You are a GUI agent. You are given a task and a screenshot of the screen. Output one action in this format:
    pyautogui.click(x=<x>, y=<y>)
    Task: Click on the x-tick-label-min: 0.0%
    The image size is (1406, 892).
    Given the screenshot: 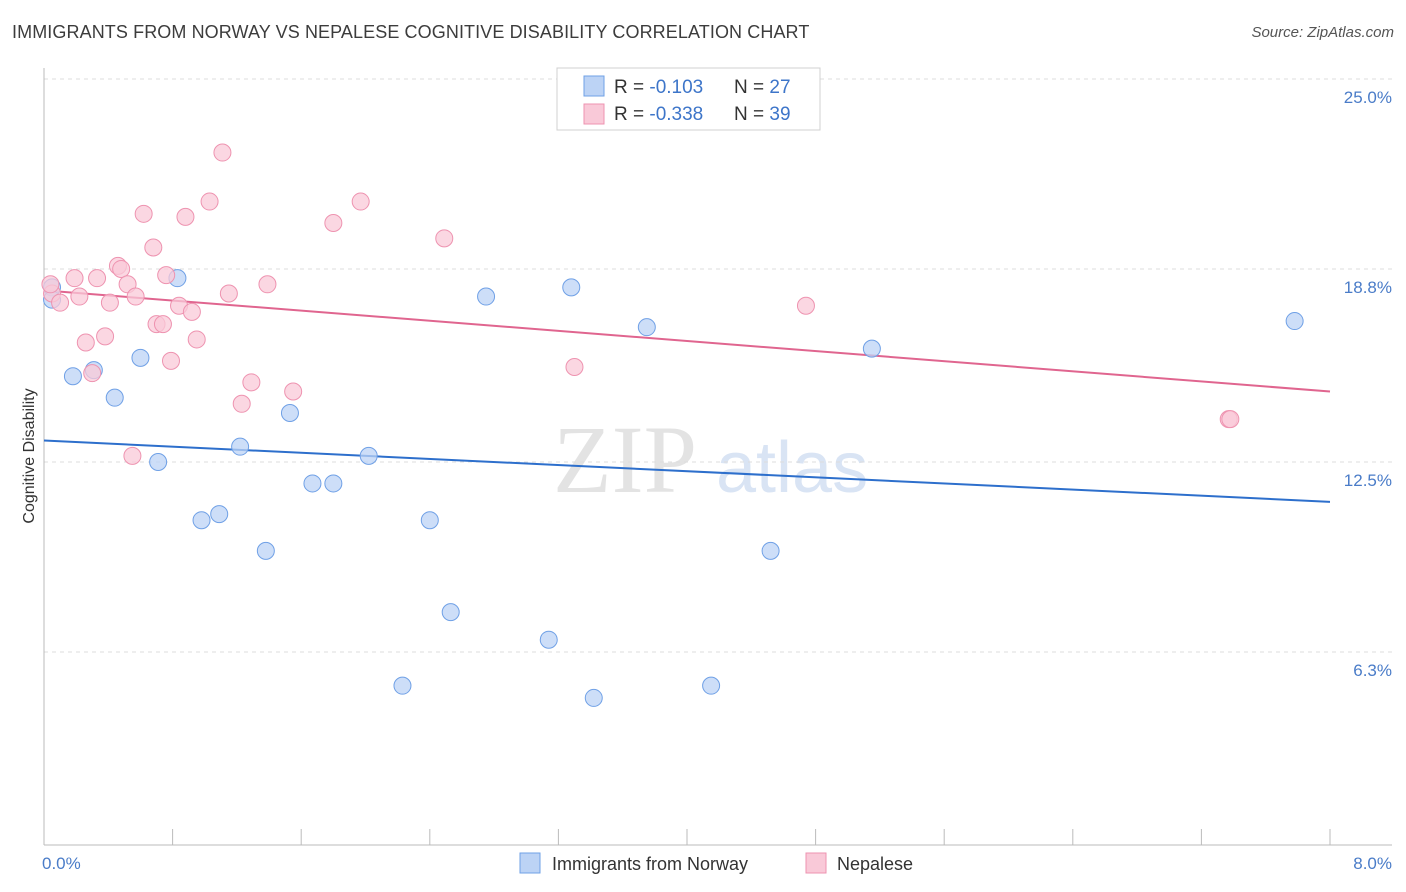 What is the action you would take?
    pyautogui.click(x=61, y=863)
    